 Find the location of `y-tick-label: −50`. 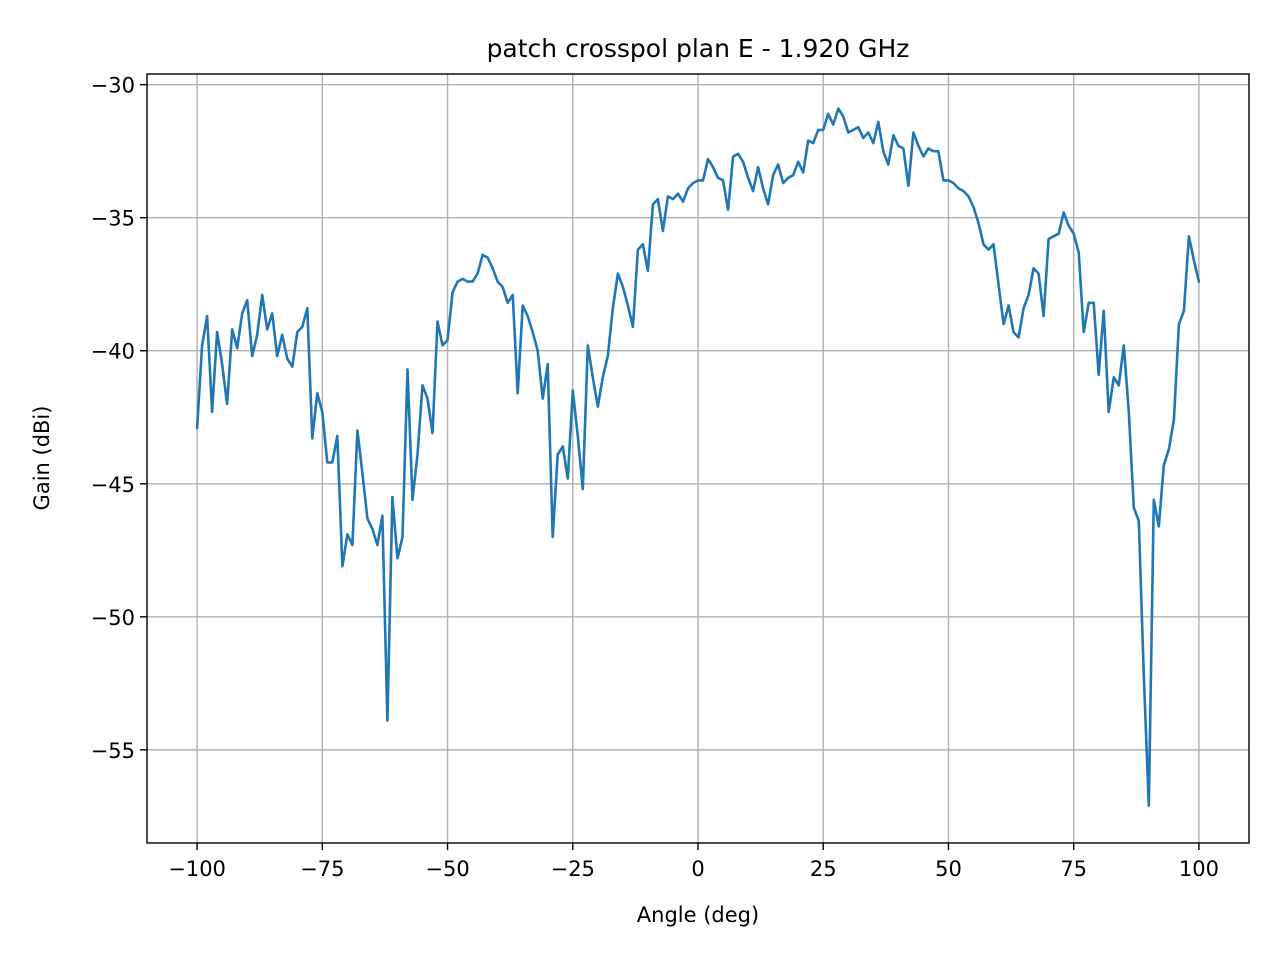

y-tick-label: −50 is located at coordinates (113, 618).